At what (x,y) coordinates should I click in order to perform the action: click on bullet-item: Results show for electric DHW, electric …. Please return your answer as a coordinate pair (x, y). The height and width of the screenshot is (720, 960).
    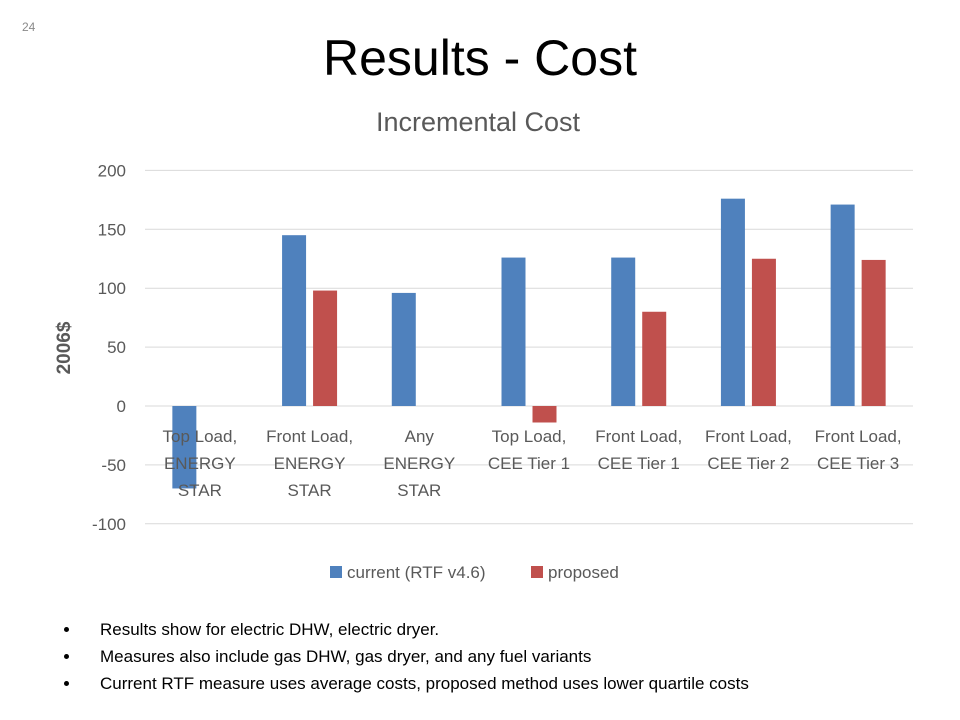
    Looking at the image, I should click on (405, 629).